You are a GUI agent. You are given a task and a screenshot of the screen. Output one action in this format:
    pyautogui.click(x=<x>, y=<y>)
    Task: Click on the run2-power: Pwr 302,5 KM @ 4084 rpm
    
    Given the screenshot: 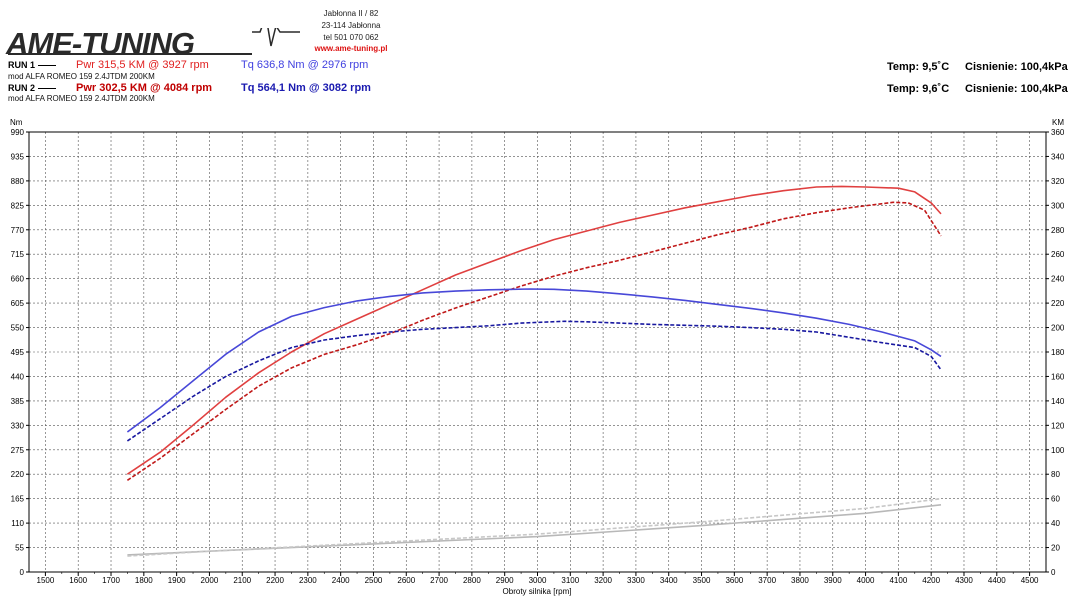 What is the action you would take?
    pyautogui.click(x=144, y=88)
    